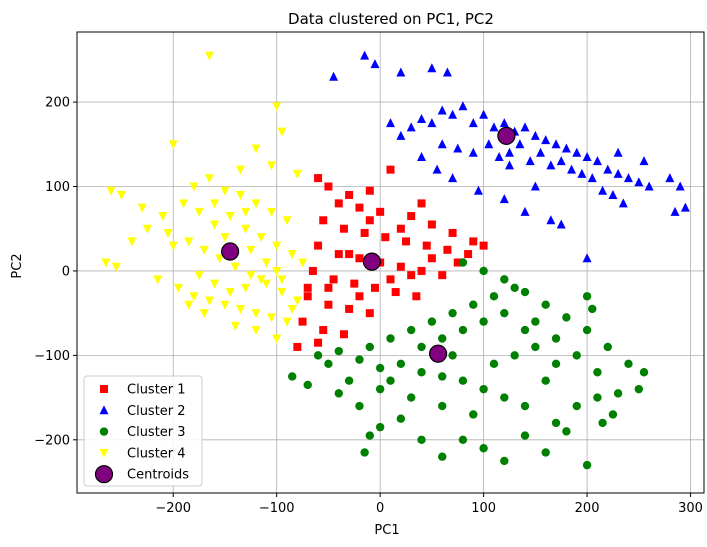 This screenshot has width=707, height=547. Describe the element at coordinates (57, 103) in the screenshot. I see `y-tick-label: 200` at that location.